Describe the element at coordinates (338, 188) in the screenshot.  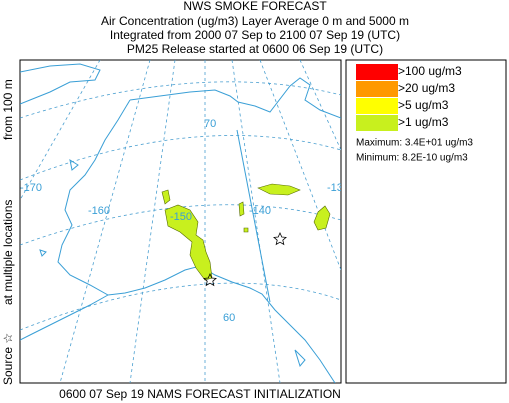
I see `grid-label: -130` at that location.